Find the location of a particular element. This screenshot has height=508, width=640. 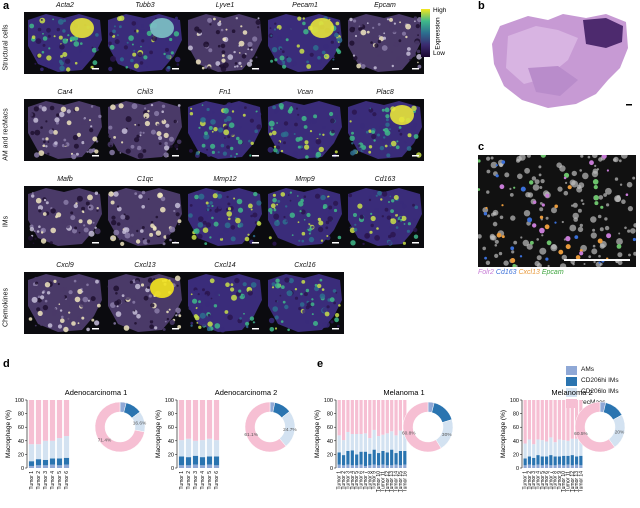

gene-label: Mmp12 is located at coordinates (225, 179).